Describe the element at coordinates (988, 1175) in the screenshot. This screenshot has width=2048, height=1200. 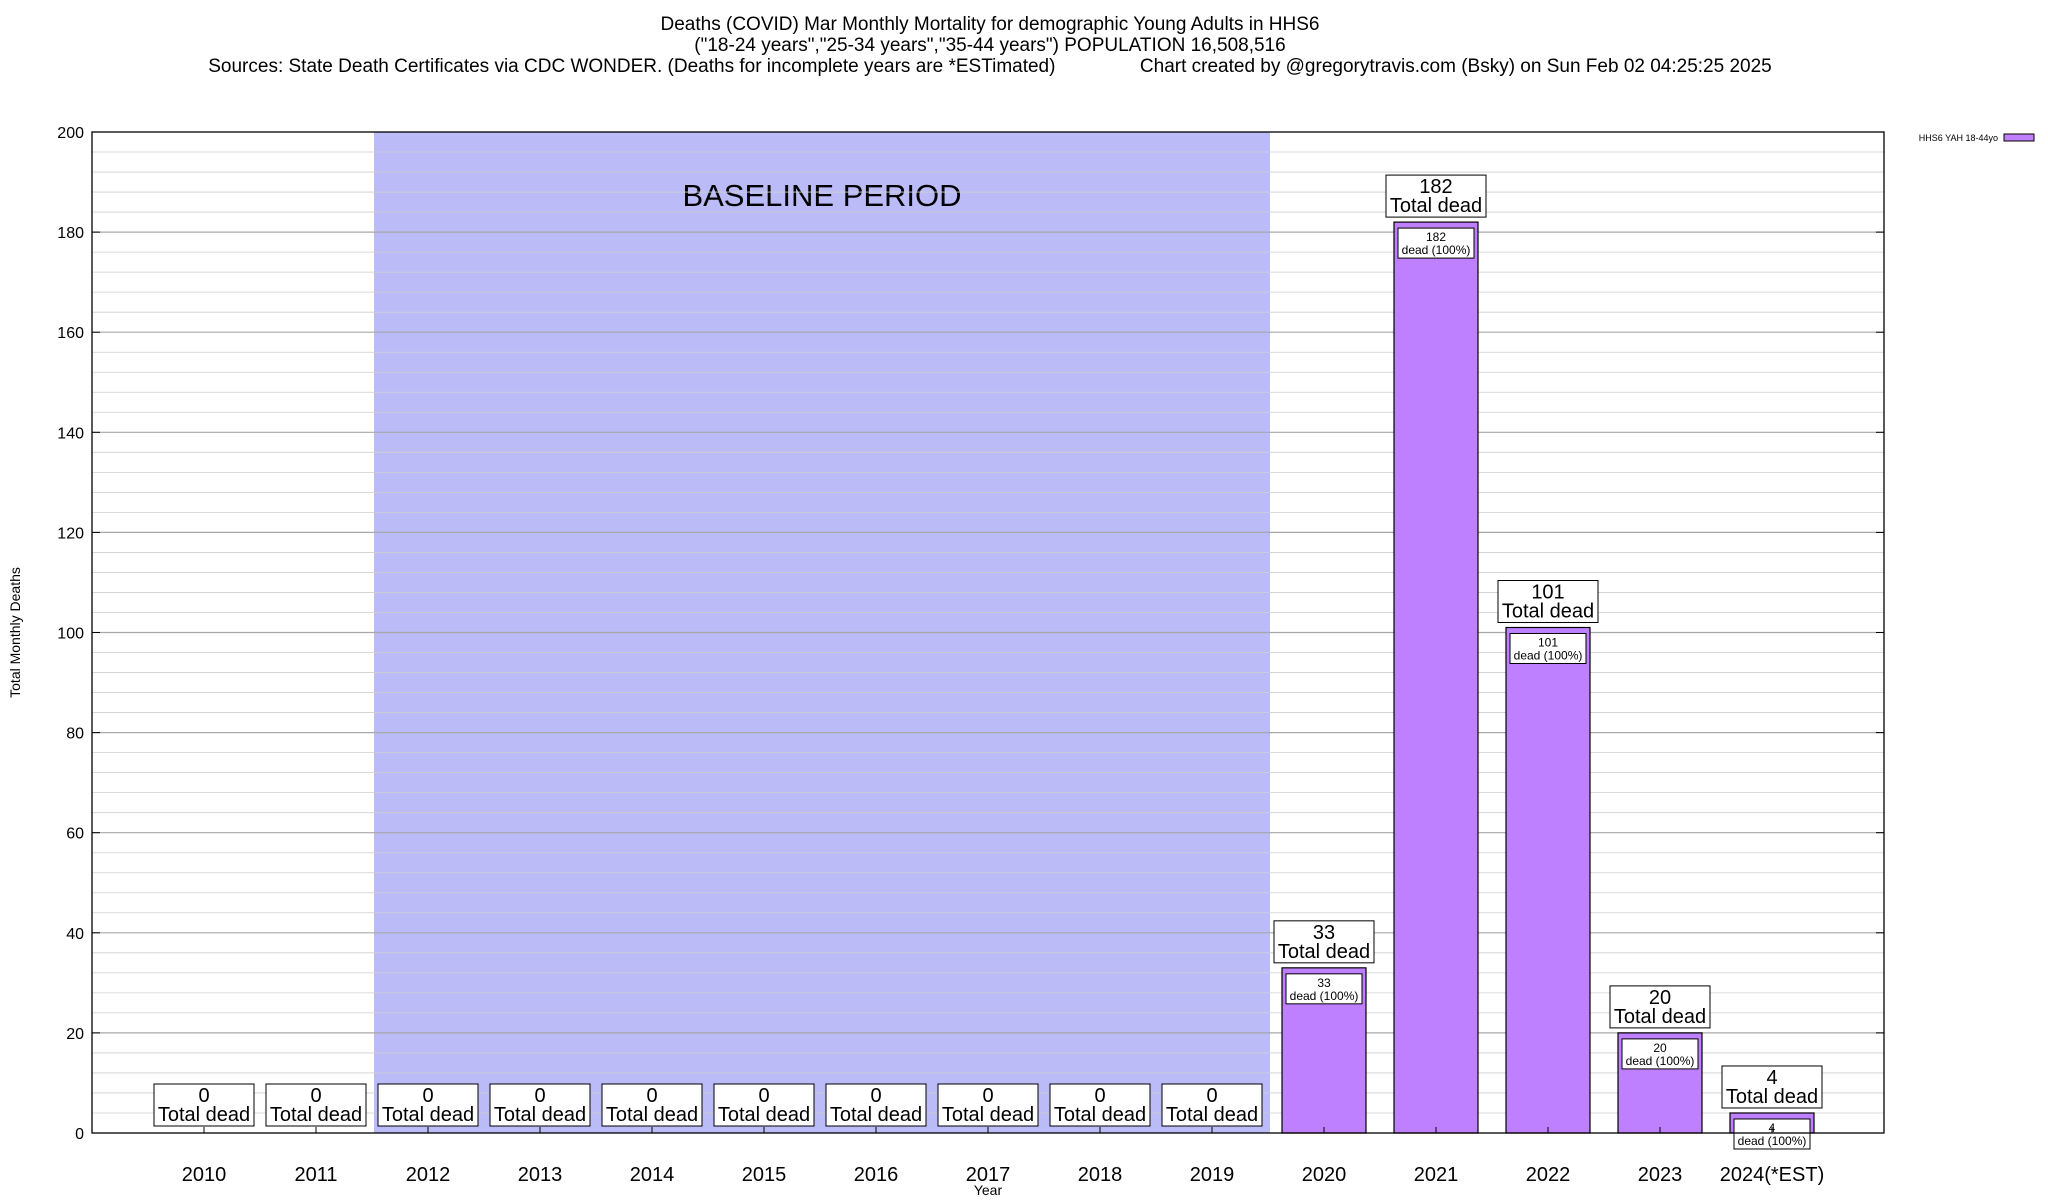
I see `x-tick-label-2017: 2017` at that location.